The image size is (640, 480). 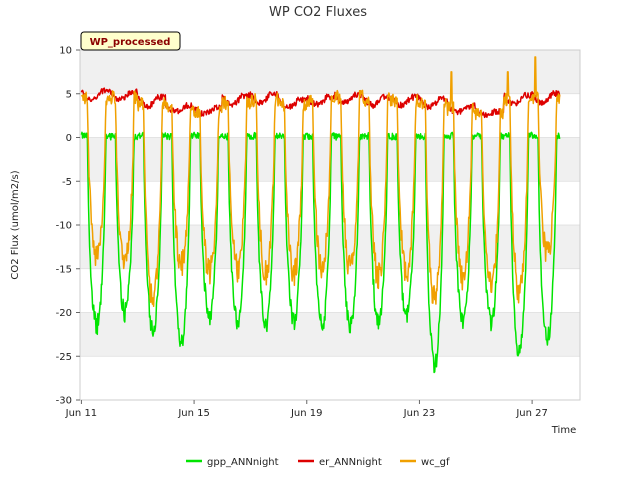 I want to click on x-tick-label: Jun 11, so click(x=81, y=413).